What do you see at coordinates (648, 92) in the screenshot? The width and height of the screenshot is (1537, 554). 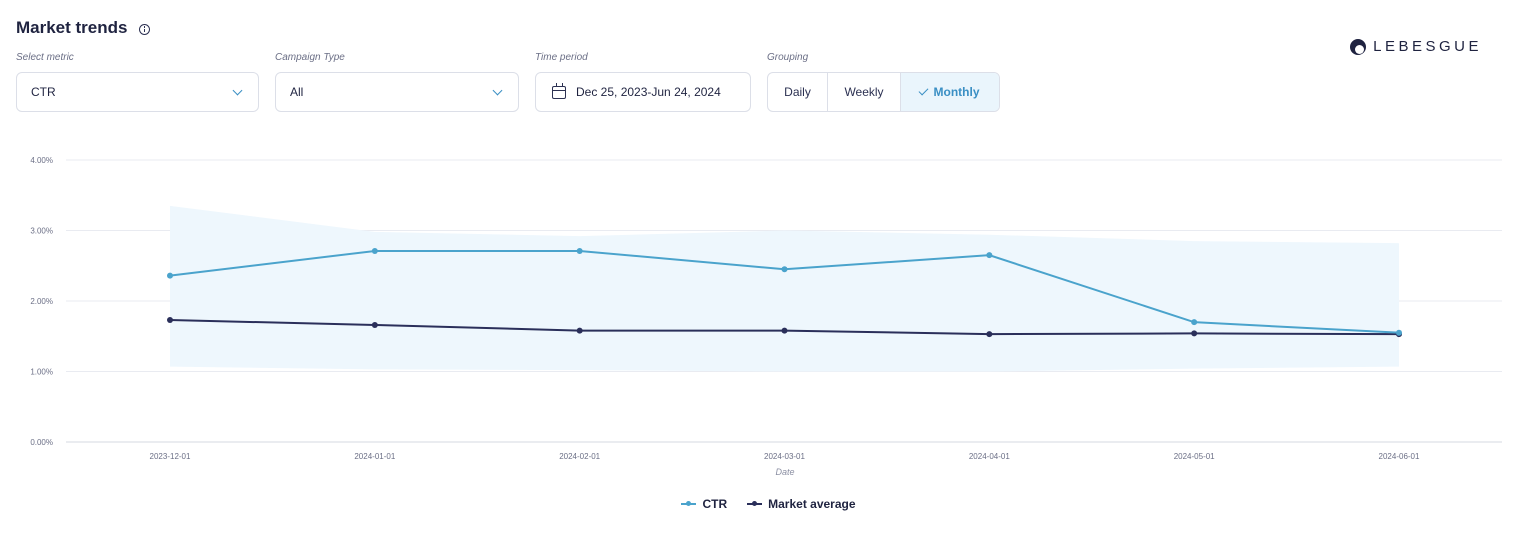 I see `date-range-value: Dec 25, 2023-Jun 24, 2024` at bounding box center [648, 92].